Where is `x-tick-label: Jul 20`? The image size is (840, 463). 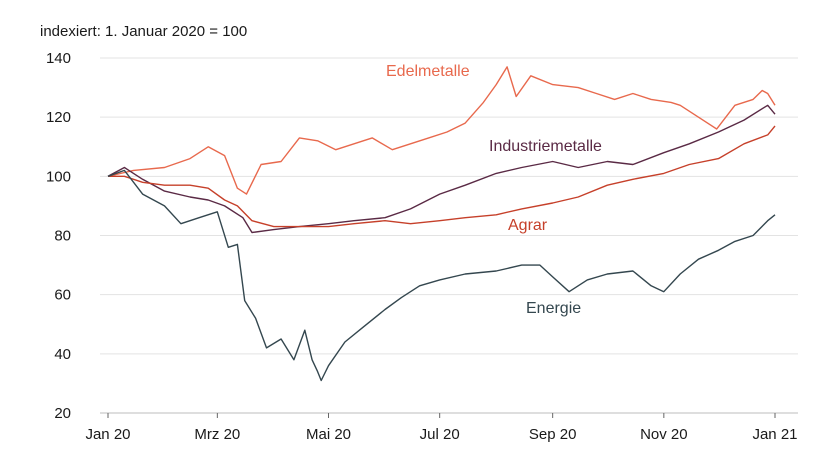
x-tick-label: Jul 20 is located at coordinates (440, 434).